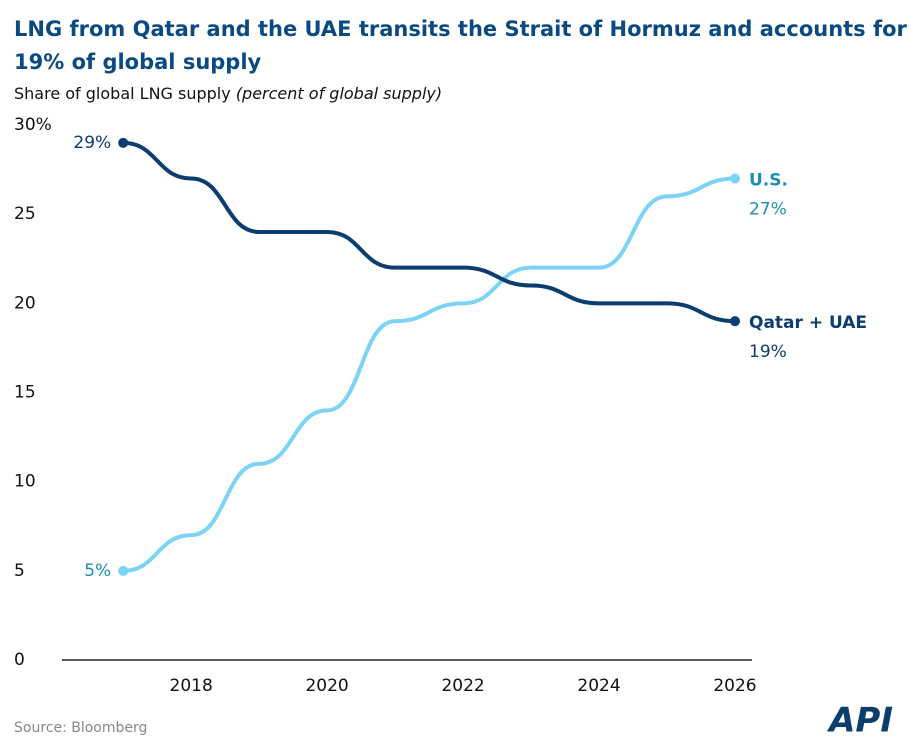 The width and height of the screenshot is (909, 756). Describe the element at coordinates (598, 686) in the screenshot. I see `x-tick-label: 2024` at that location.